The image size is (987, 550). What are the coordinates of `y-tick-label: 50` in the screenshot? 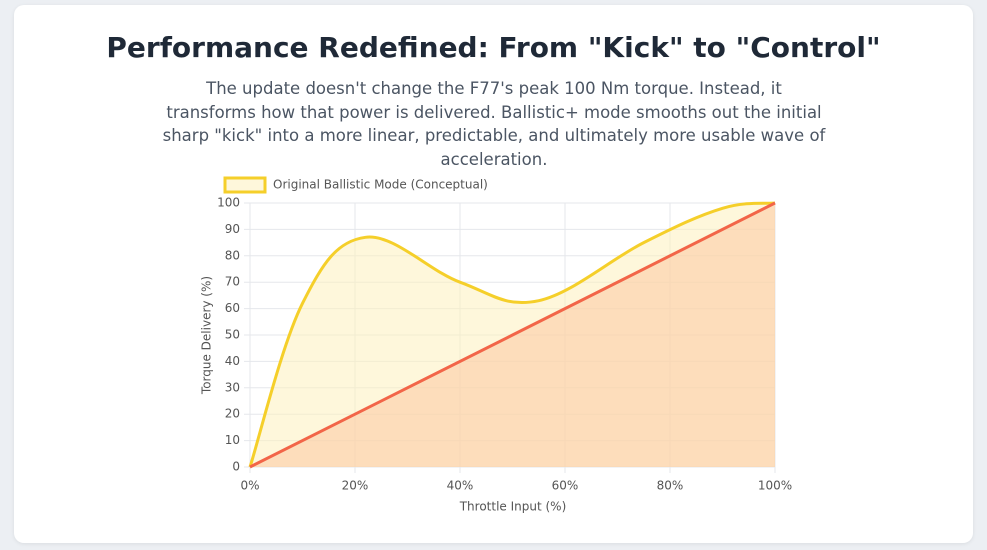 It's located at (232, 335).